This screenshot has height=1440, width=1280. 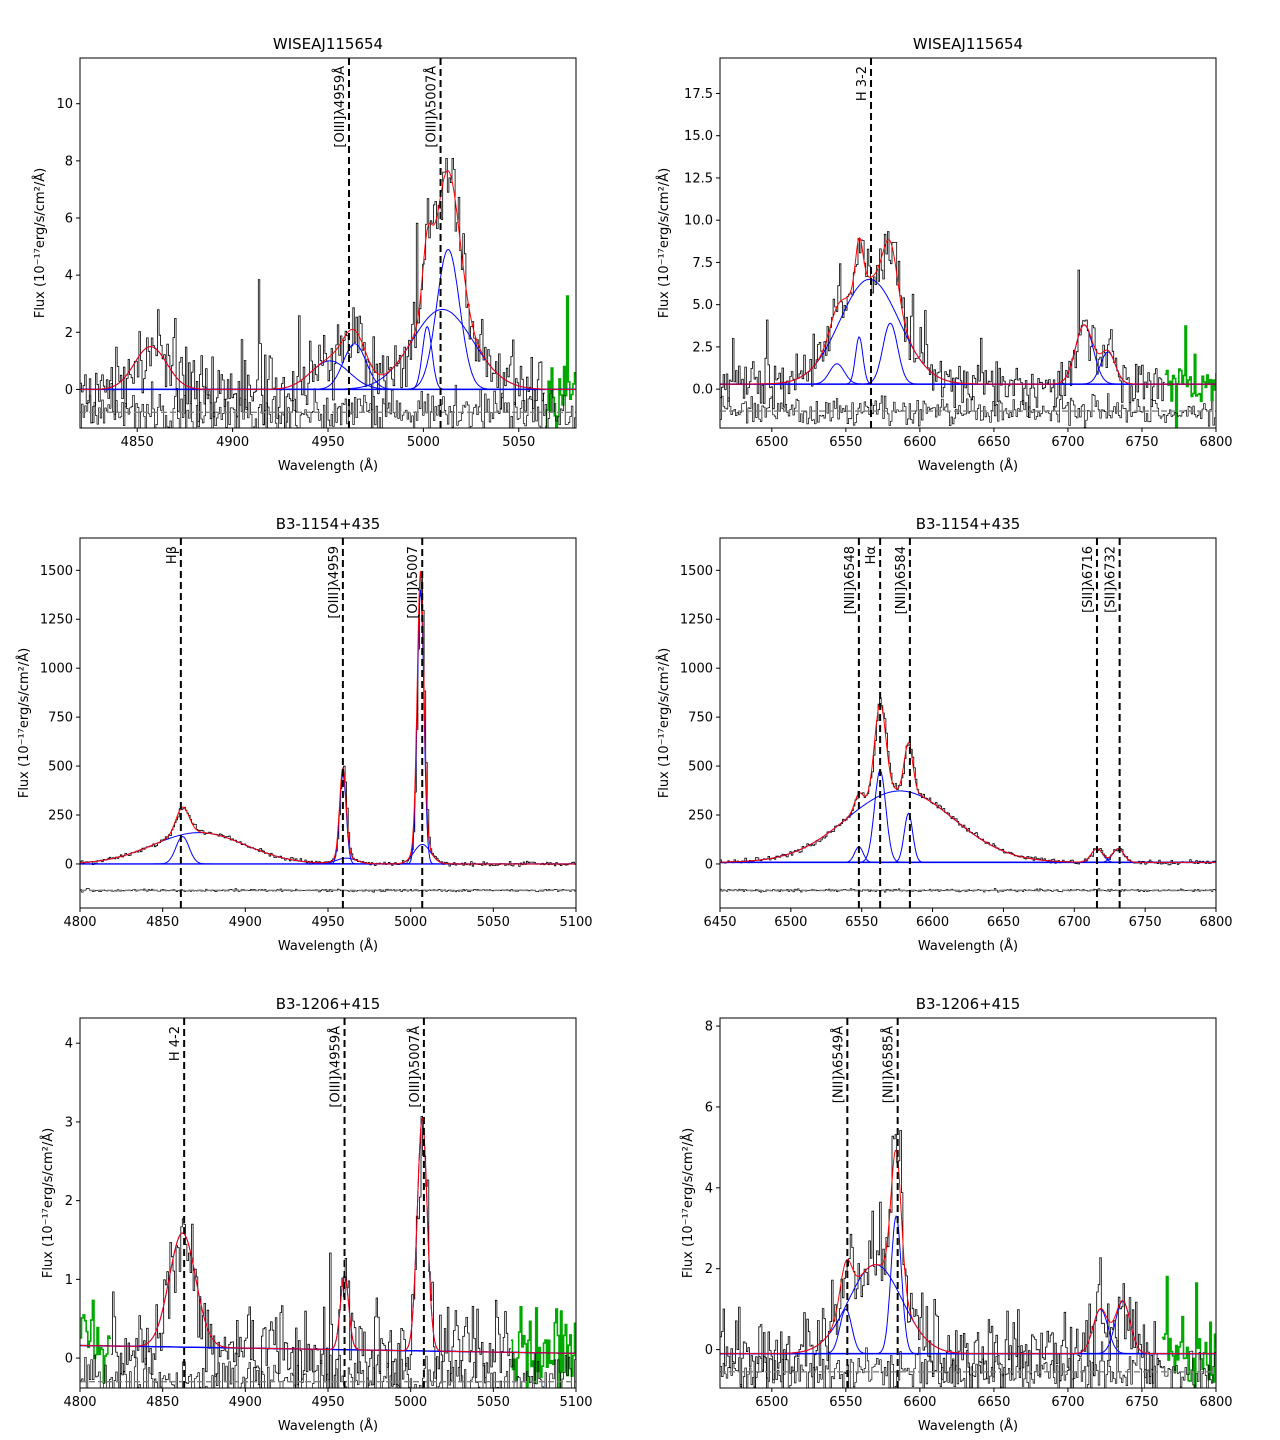 What do you see at coordinates (889, 1064) in the screenshot?
I see `line-label: [NII]λ6585Å` at bounding box center [889, 1064].